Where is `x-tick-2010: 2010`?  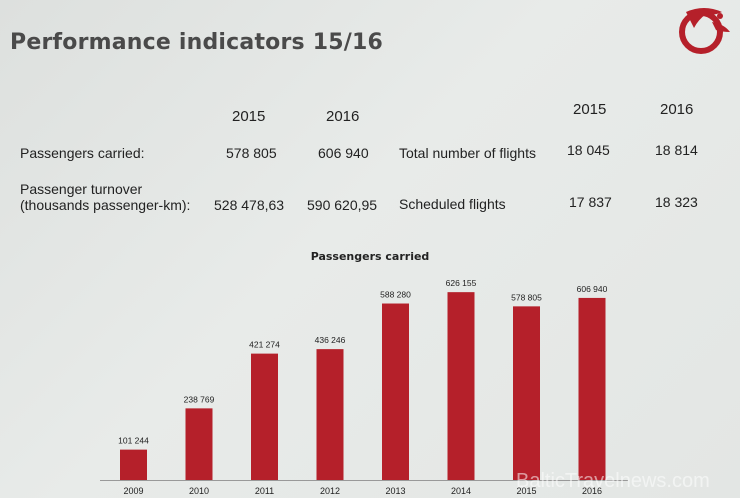 x-tick-2010: 2010 is located at coordinates (199, 491).